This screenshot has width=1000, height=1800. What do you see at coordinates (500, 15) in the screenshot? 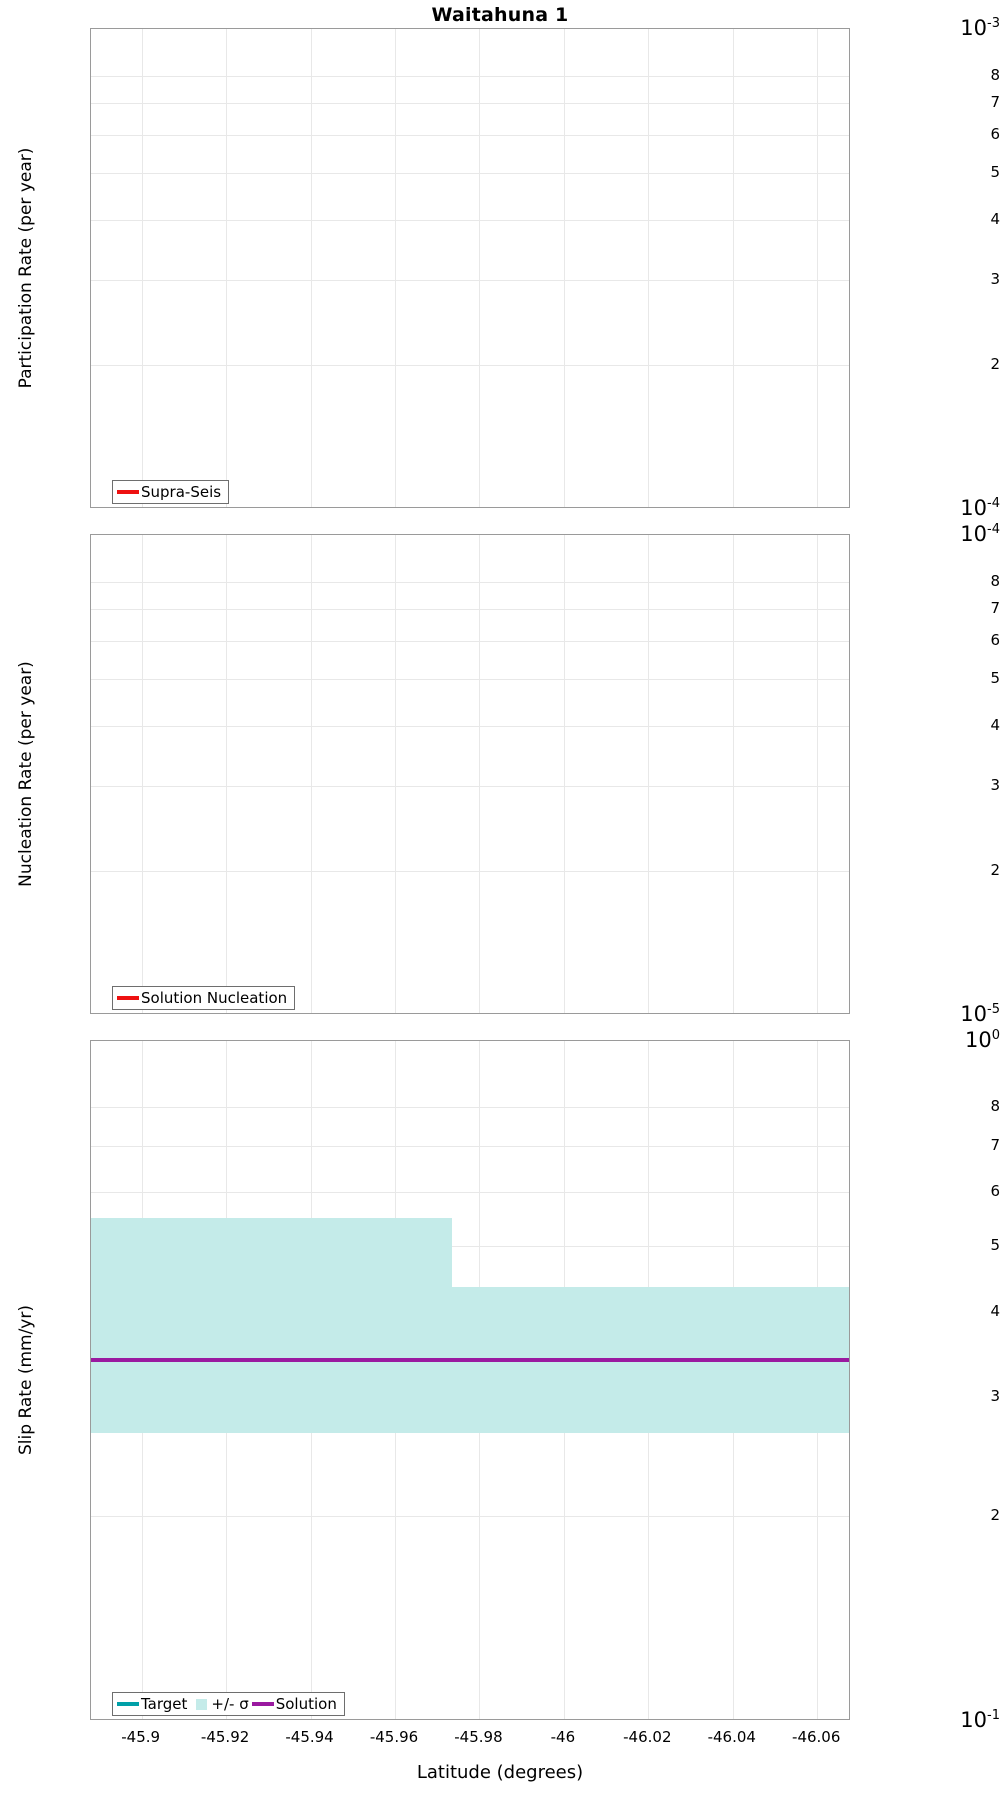
I see `page-title: Waitahuna 1` at bounding box center [500, 15].